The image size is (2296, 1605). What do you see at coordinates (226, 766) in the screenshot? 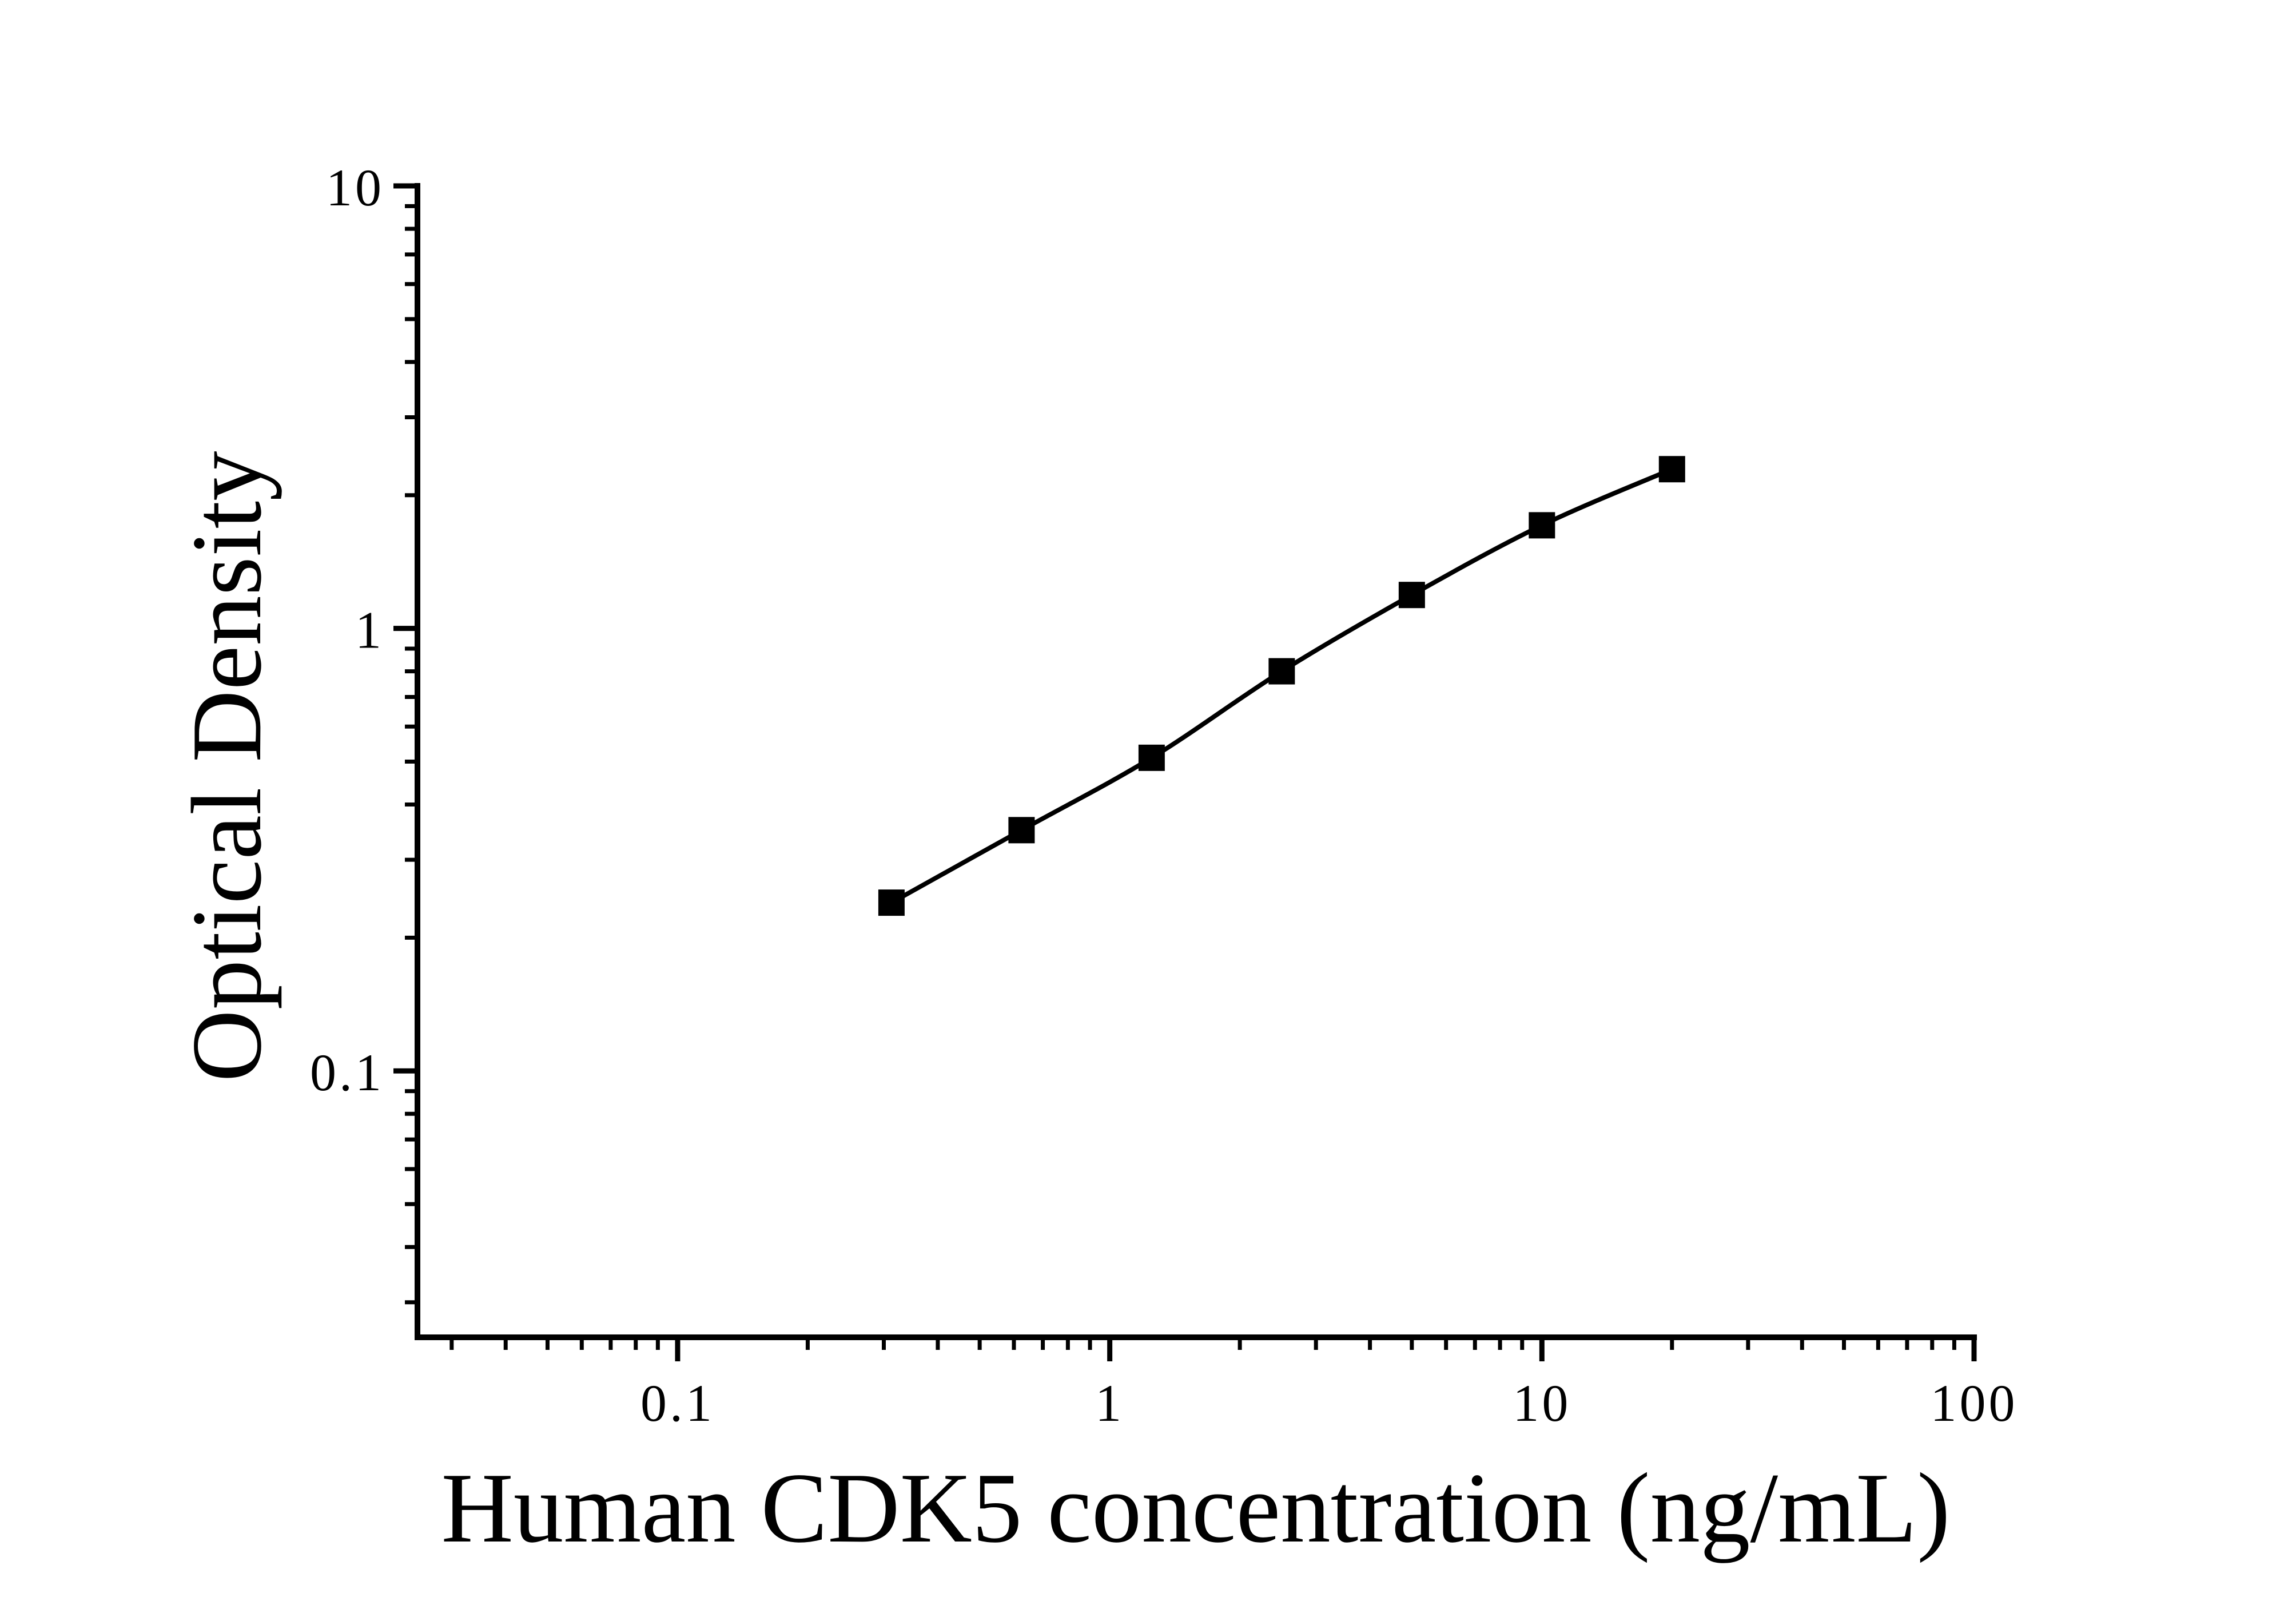
I see `y-axis-title: Optical Density` at bounding box center [226, 766].